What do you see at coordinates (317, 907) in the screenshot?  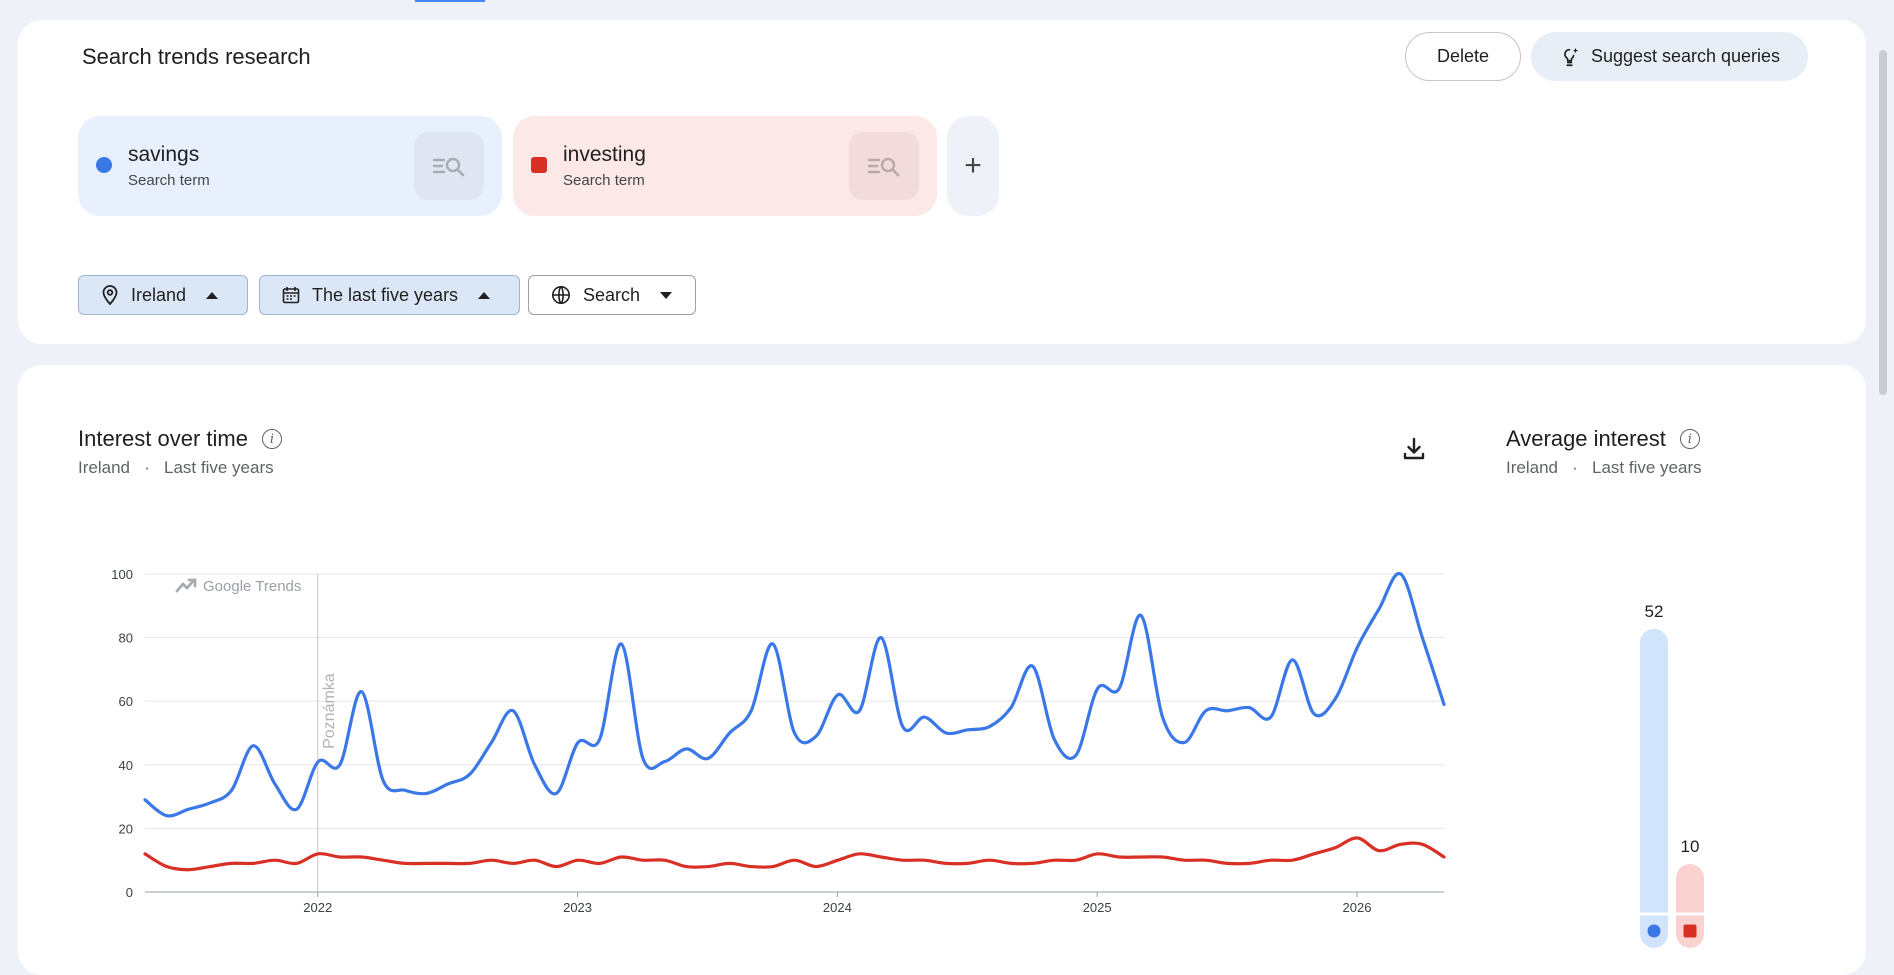 I see `x-tick-label: 2022` at bounding box center [317, 907].